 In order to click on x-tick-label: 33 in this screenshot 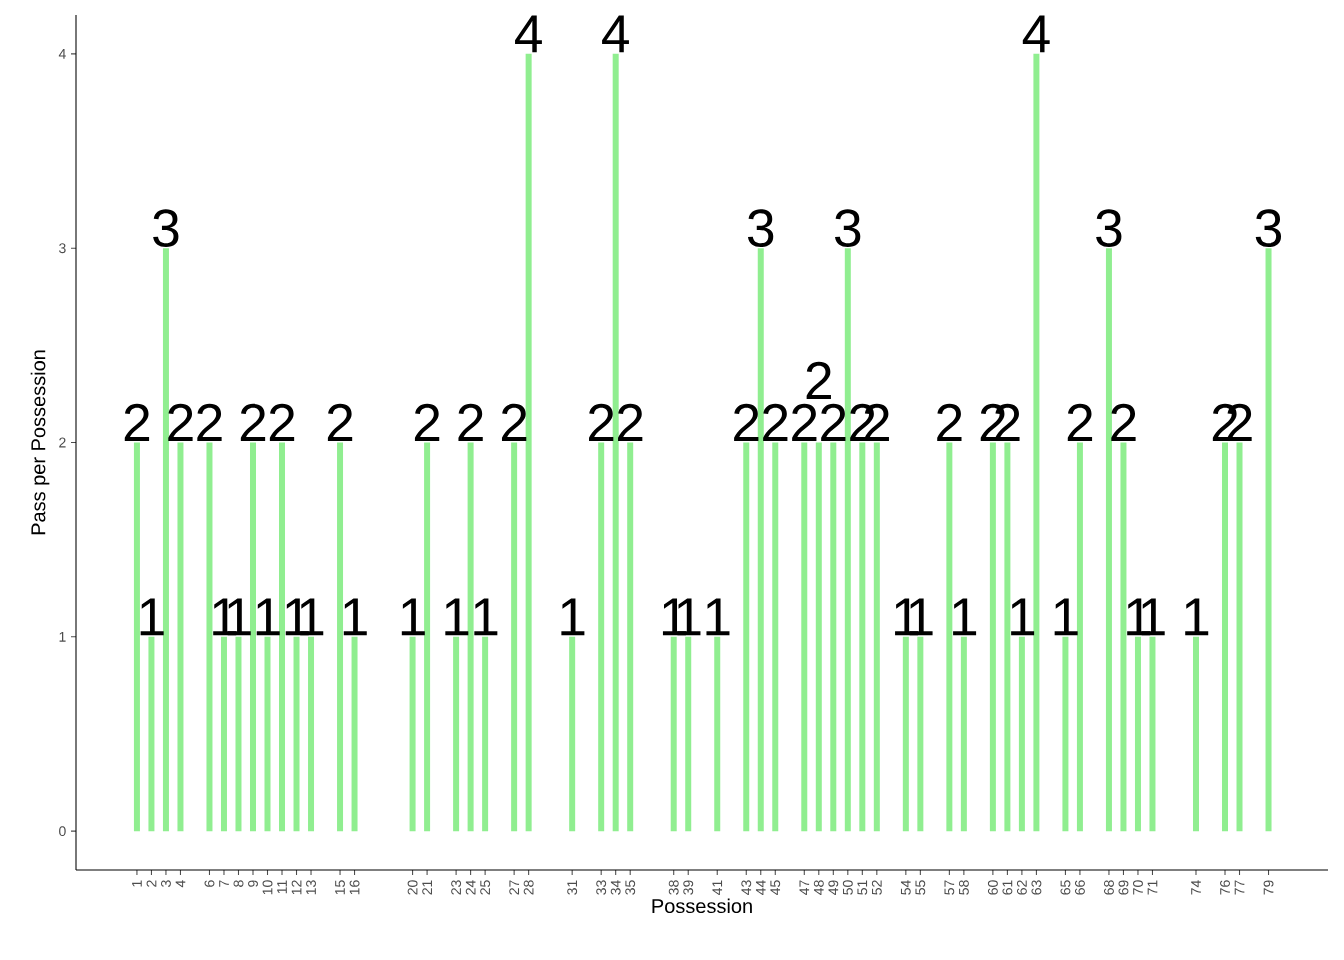, I will do `click(601, 887)`.